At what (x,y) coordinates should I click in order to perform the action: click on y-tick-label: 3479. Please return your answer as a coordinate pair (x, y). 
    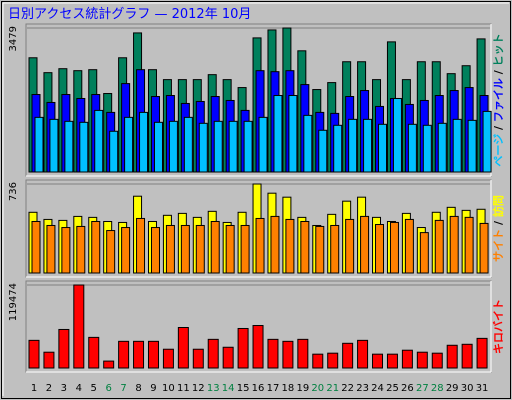
    Looking at the image, I should click on (13, 38).